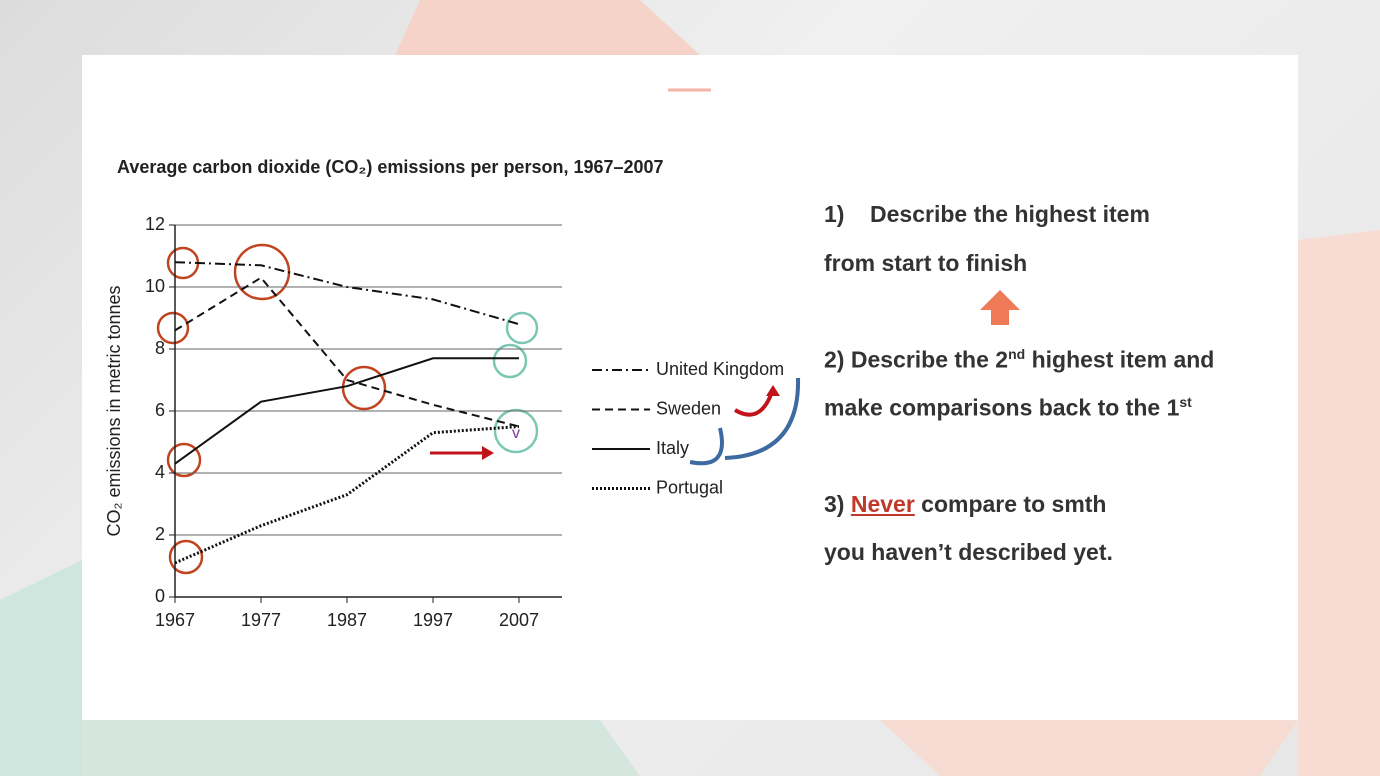  I want to click on y-tick-label: 6, so click(160, 410).